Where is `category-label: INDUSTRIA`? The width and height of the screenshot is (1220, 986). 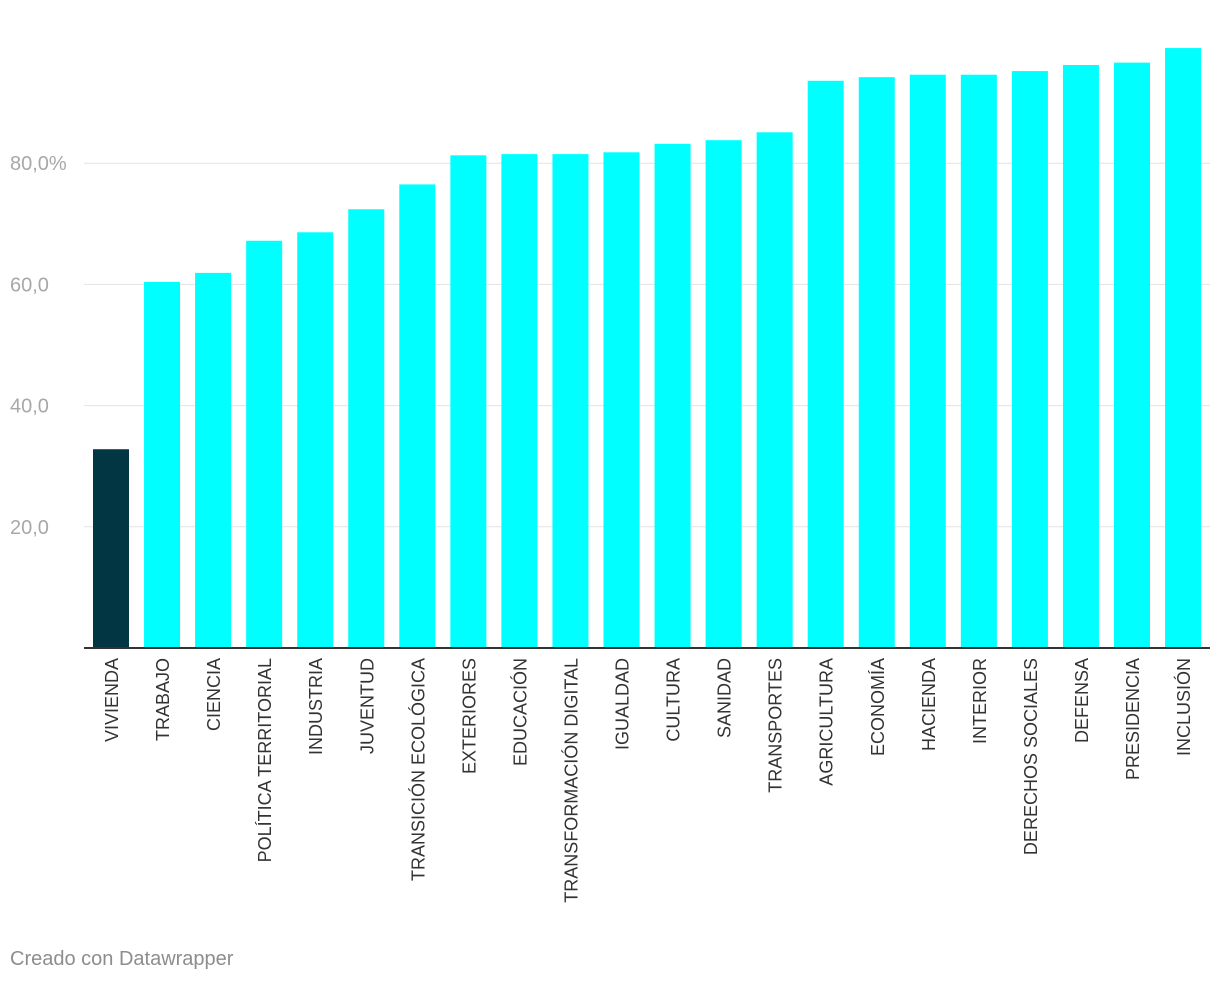
category-label: INDUSTRIA is located at coordinates (316, 706).